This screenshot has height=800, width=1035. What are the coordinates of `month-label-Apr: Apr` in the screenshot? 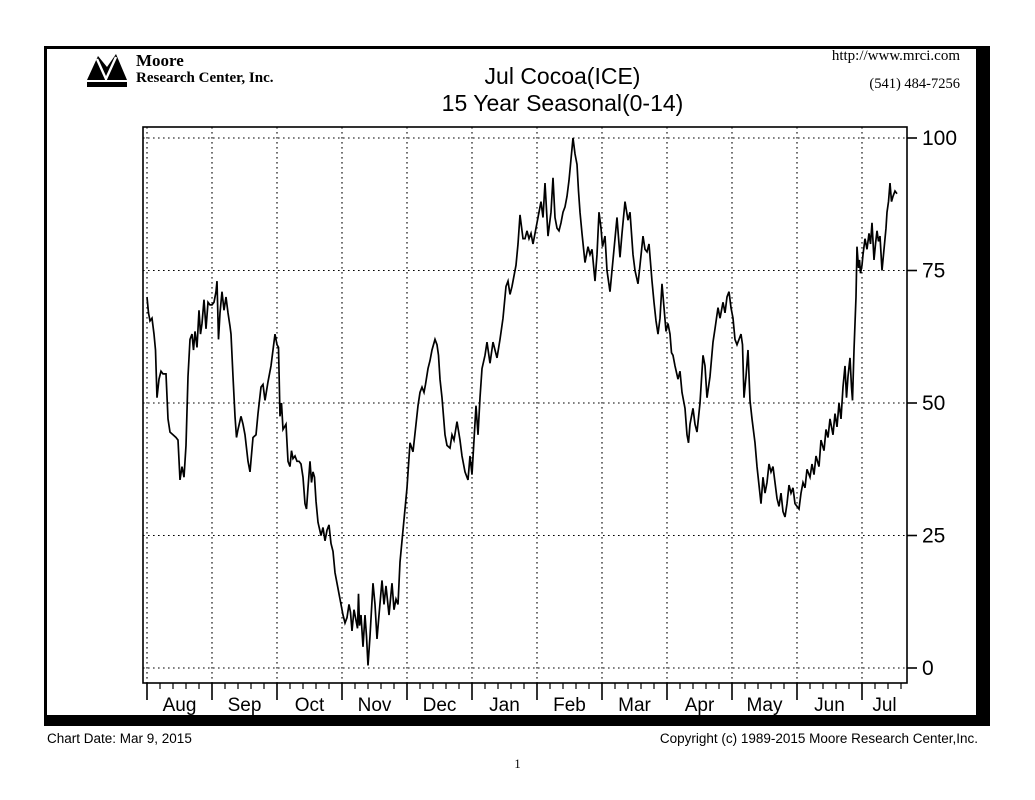 It's located at (700, 705).